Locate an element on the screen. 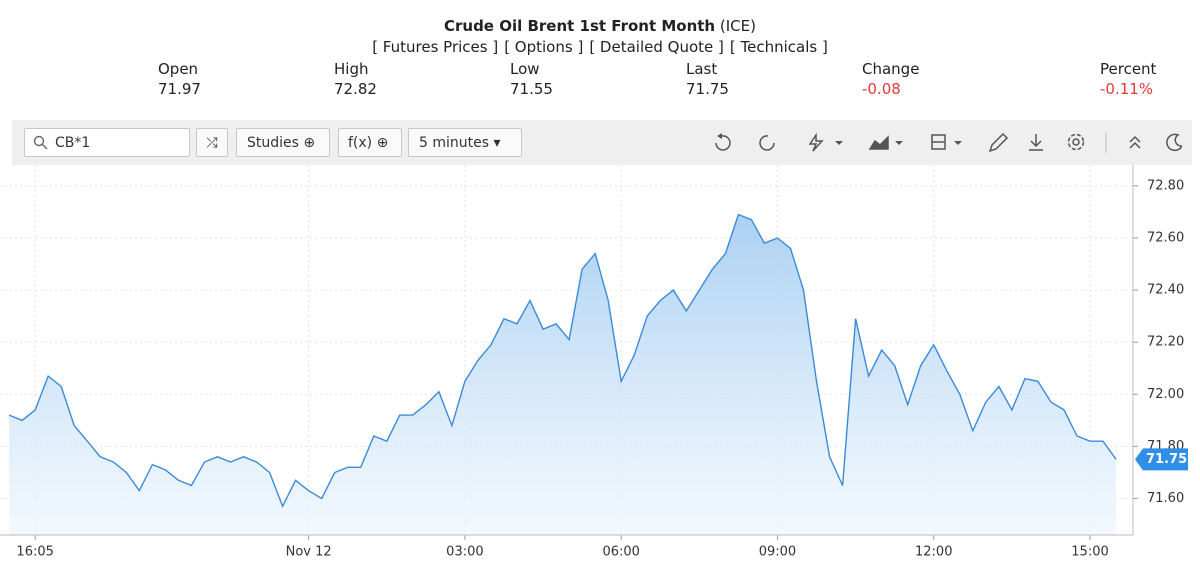 The image size is (1200, 565). y-tick-label: 72.00 is located at coordinates (1165, 394).